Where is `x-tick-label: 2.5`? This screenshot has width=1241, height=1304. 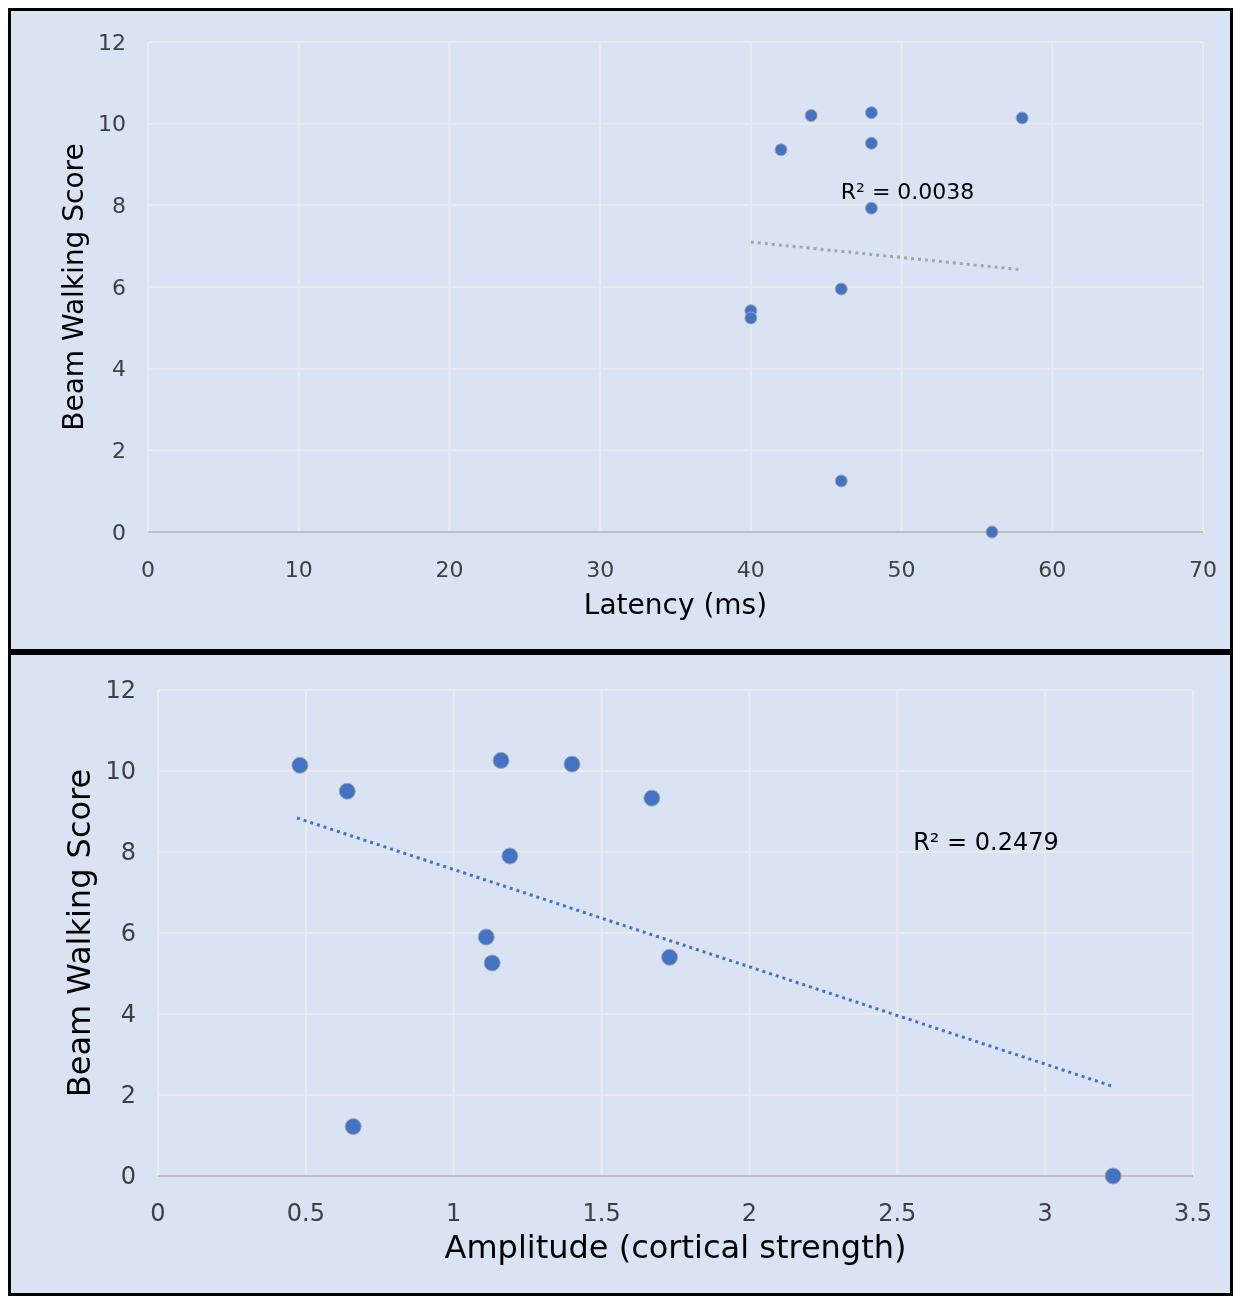
x-tick-label: 2.5 is located at coordinates (897, 1213).